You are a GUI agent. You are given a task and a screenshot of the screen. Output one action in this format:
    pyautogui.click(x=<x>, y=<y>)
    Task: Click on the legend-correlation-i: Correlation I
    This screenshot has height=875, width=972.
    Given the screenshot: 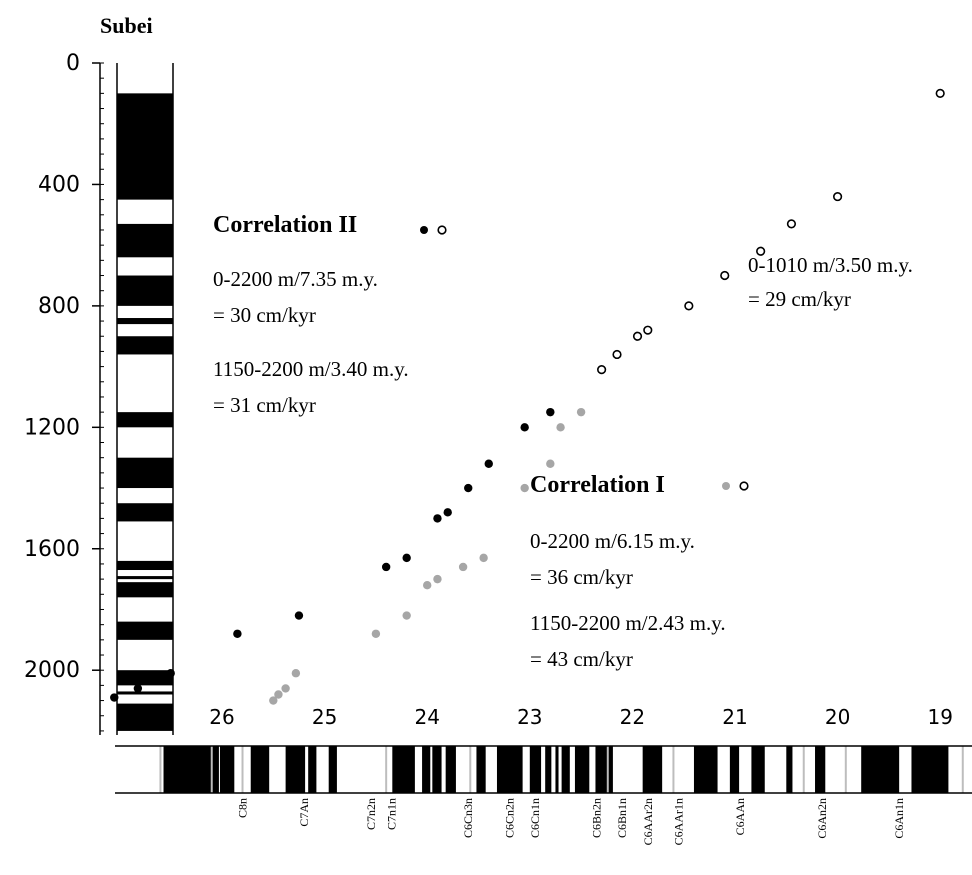 What is the action you would take?
    pyautogui.click(x=639, y=485)
    